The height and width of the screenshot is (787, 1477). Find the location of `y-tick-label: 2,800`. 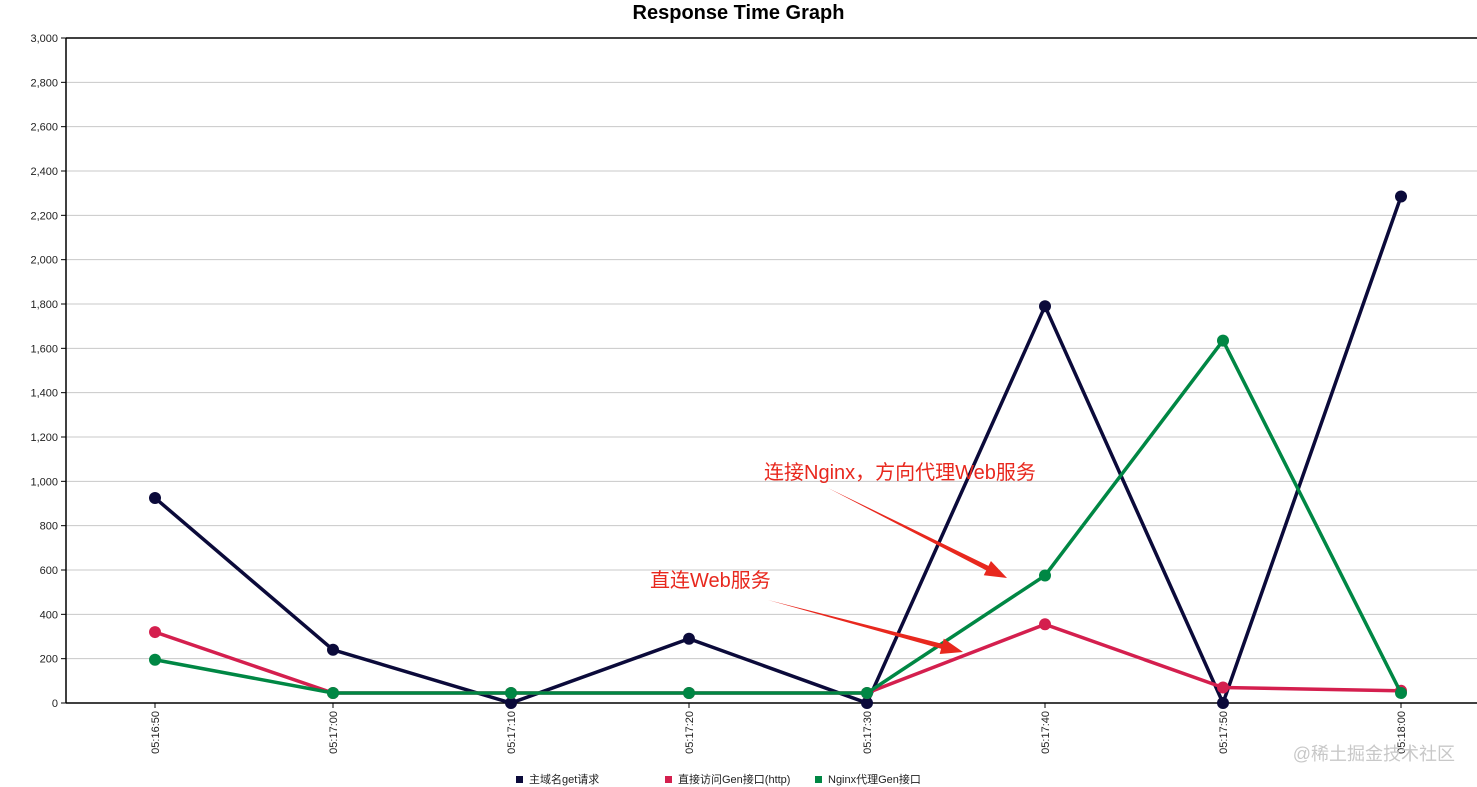

y-tick-label: 2,800 is located at coordinates (44, 83).